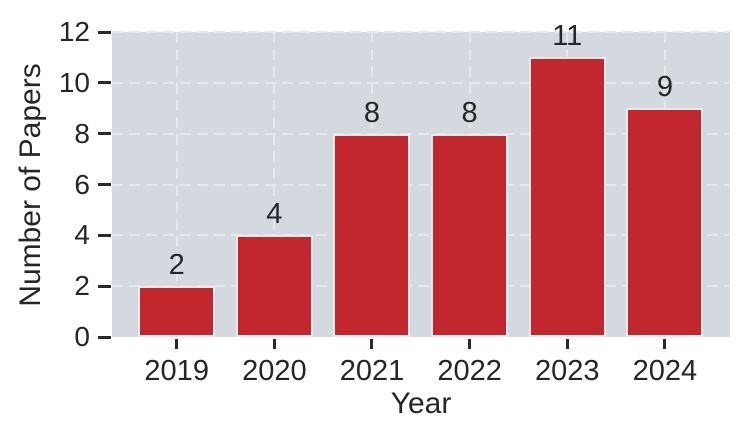  What do you see at coordinates (469, 112) in the screenshot?
I see `bar-value-label-2022: 8` at bounding box center [469, 112].